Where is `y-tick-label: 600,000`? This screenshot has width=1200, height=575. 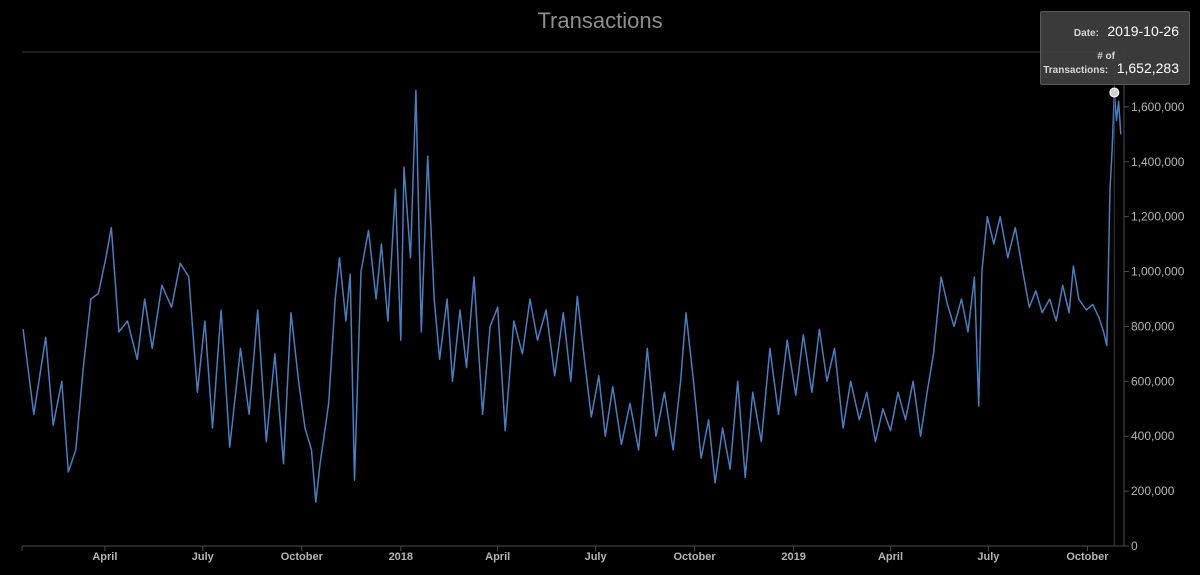
y-tick-label: 600,000 is located at coordinates (1153, 381).